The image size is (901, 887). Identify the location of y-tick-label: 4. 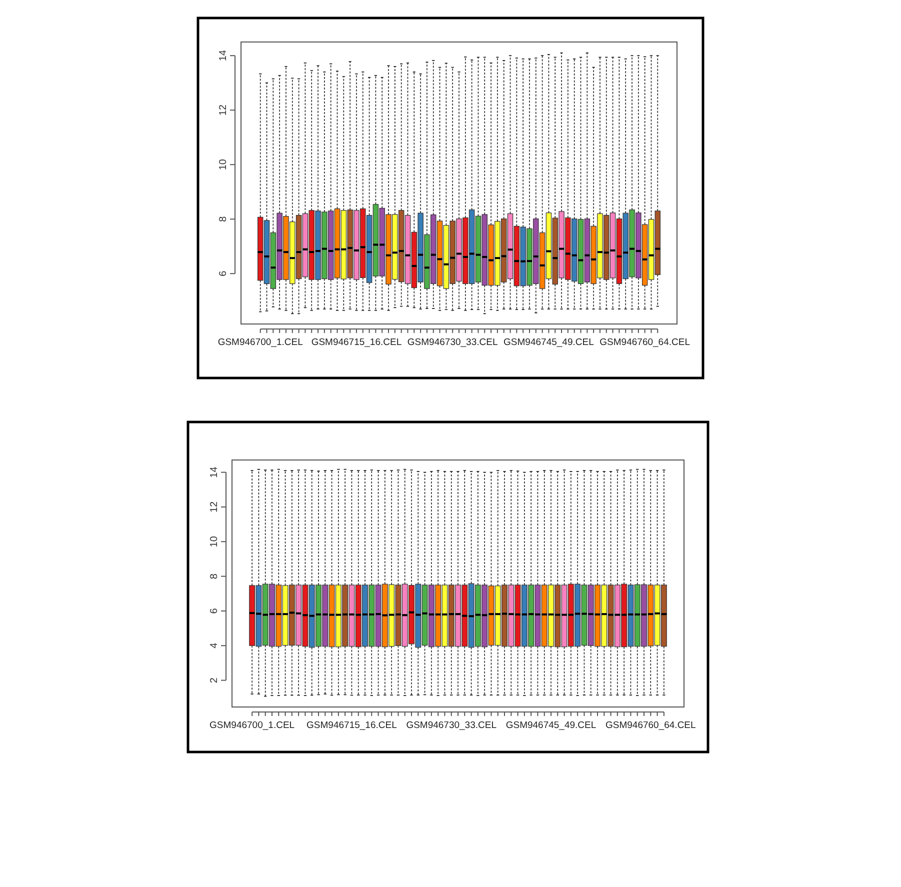
(214, 645).